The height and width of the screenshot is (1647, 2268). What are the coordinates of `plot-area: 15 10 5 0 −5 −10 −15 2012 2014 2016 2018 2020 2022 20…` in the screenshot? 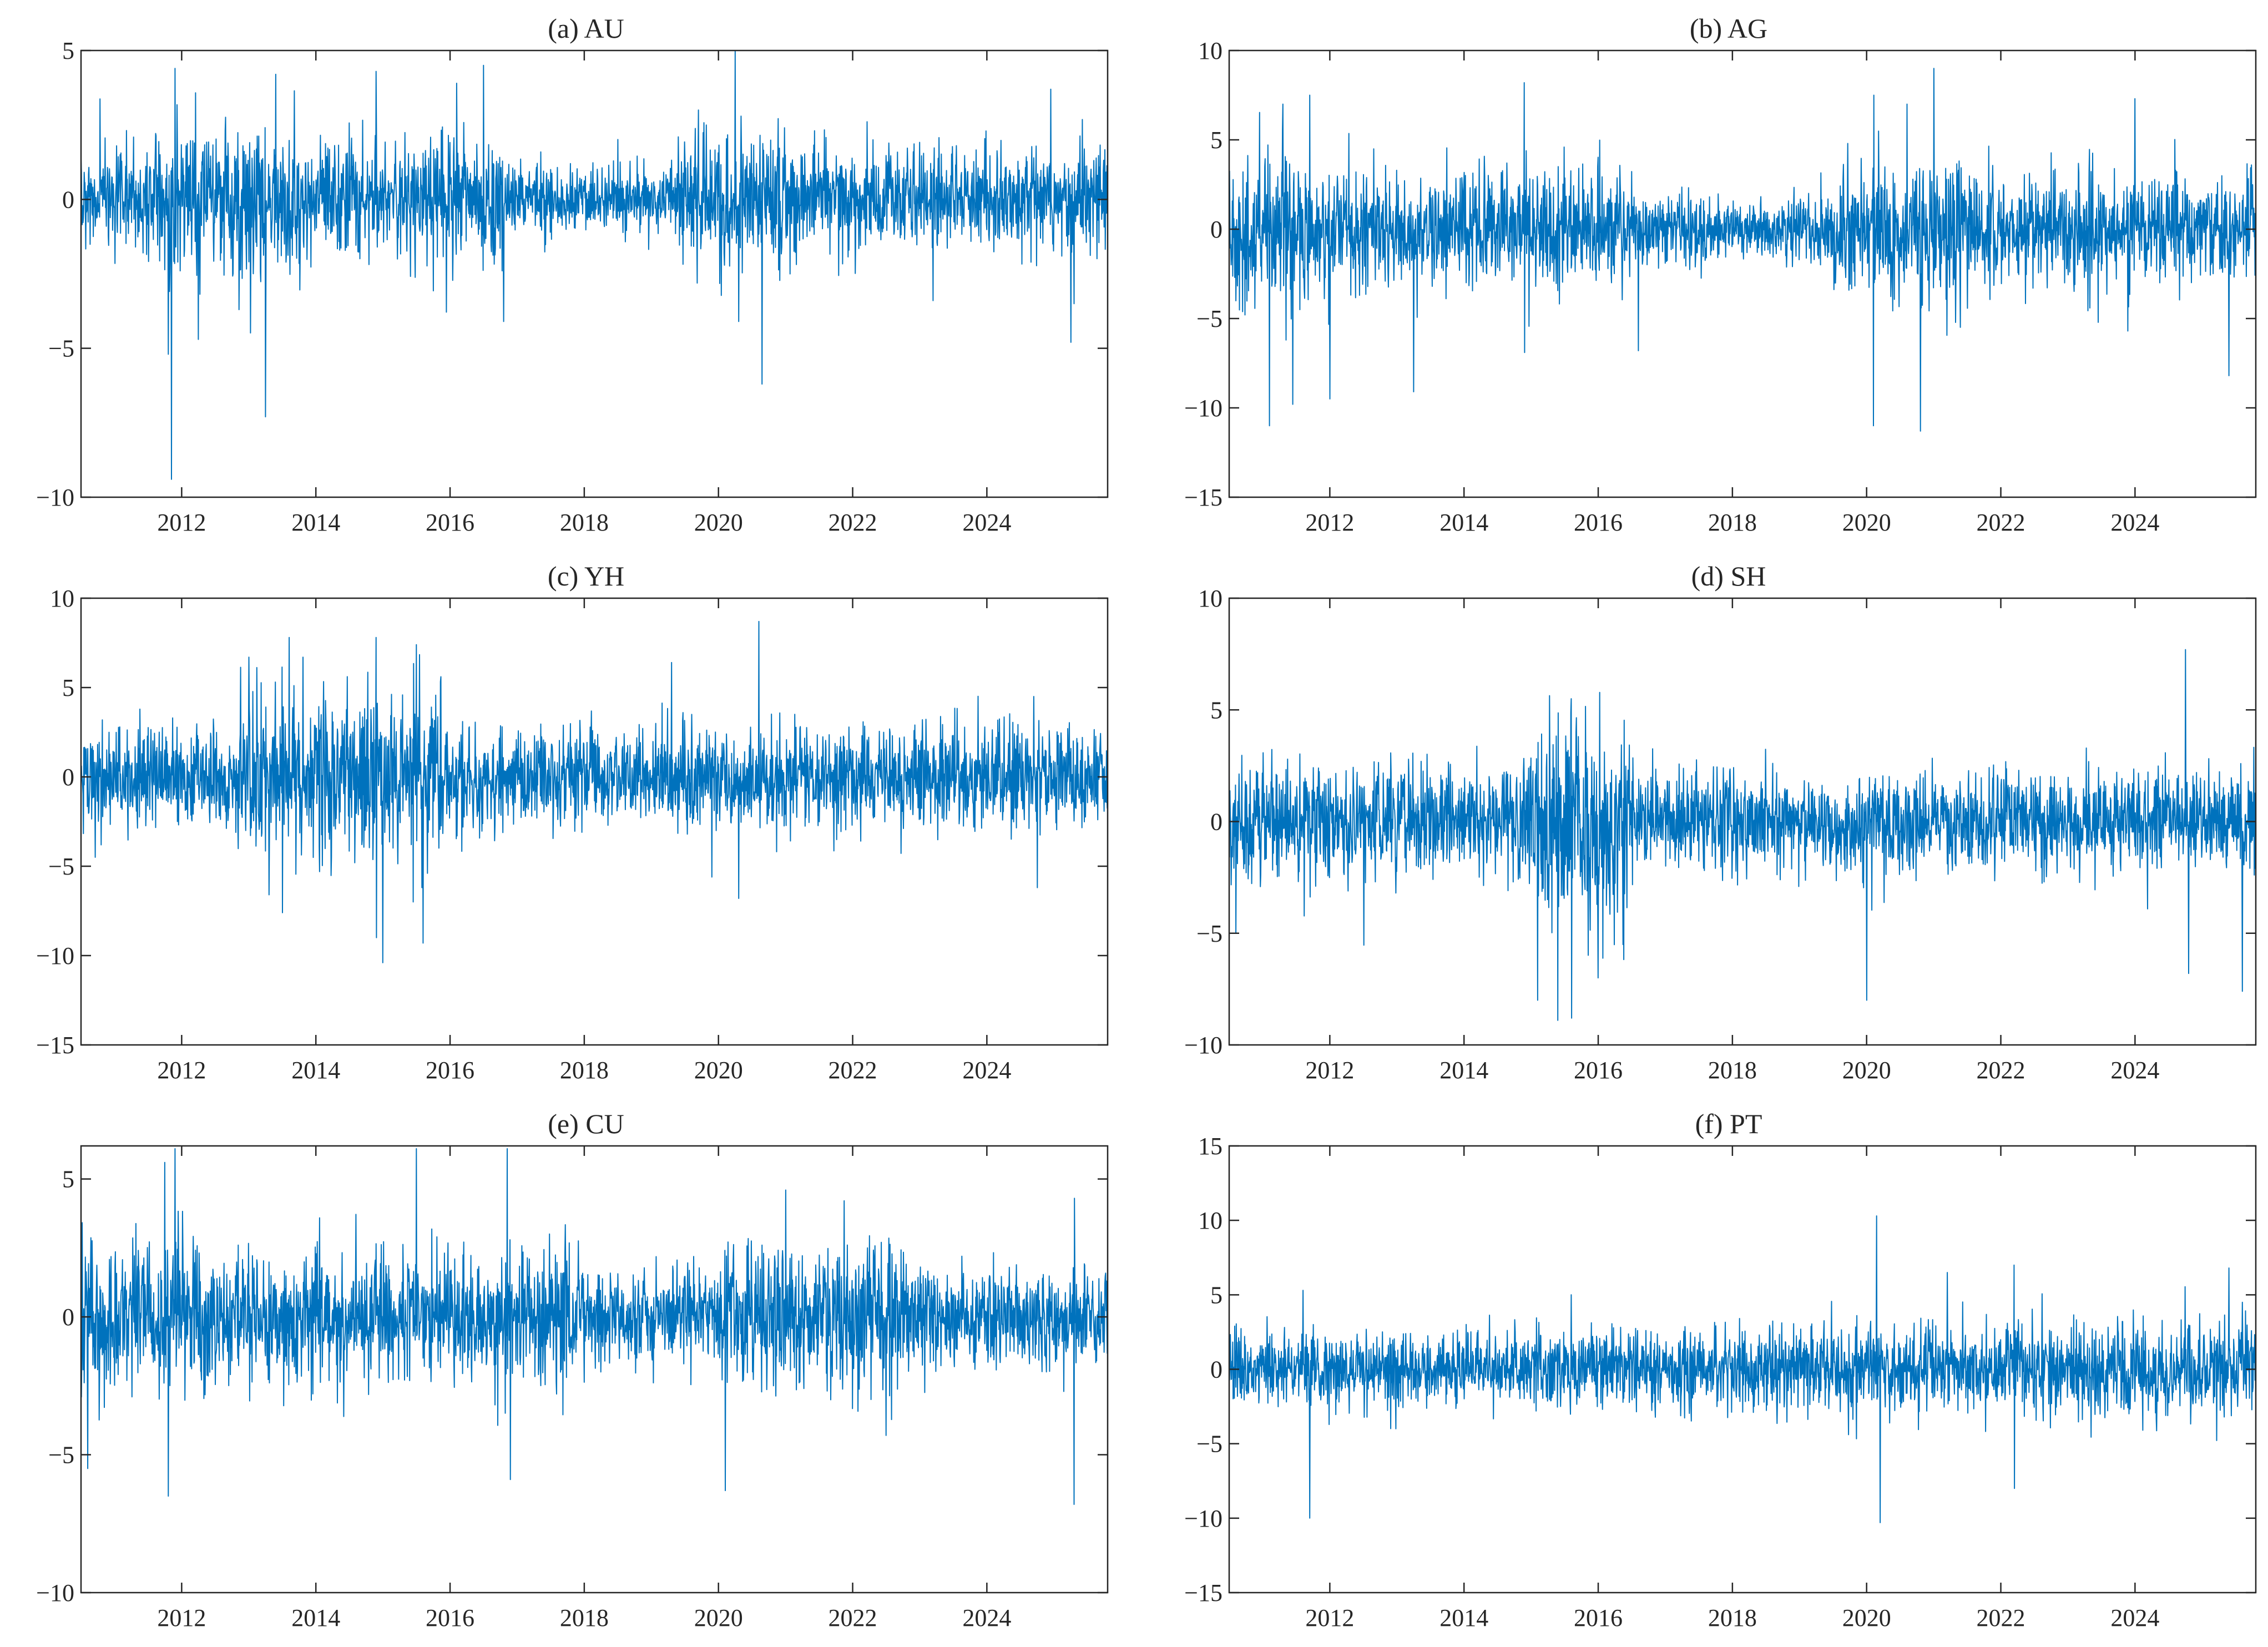 It's located at (1720, 1382).